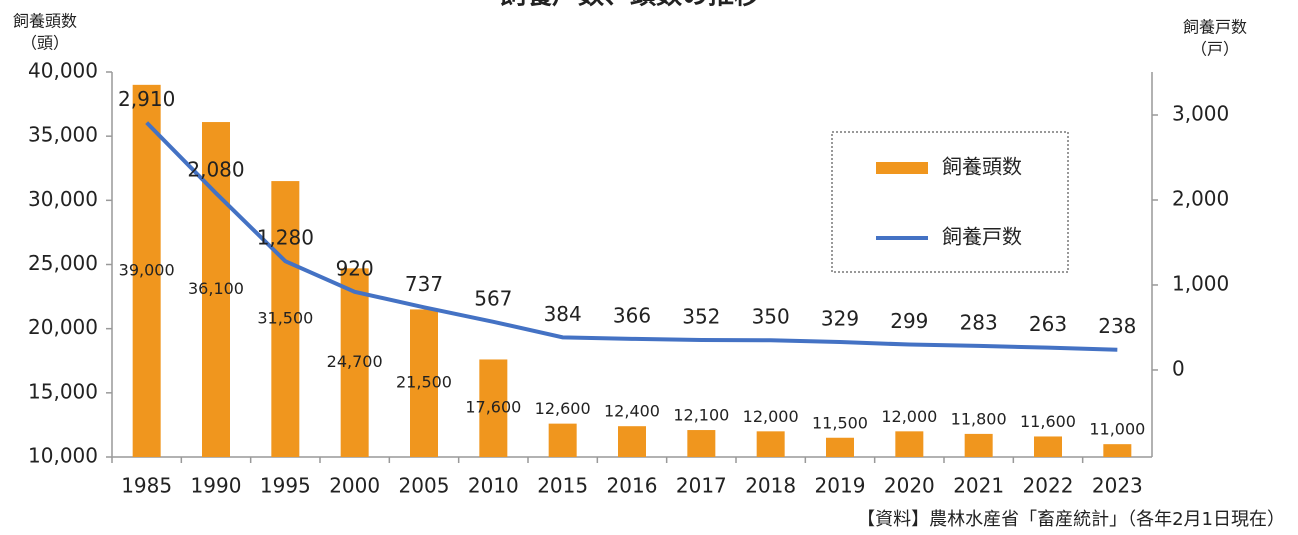  Describe the element at coordinates (1200, 198) in the screenshot. I see `y2-tick-label: 2,000` at that location.